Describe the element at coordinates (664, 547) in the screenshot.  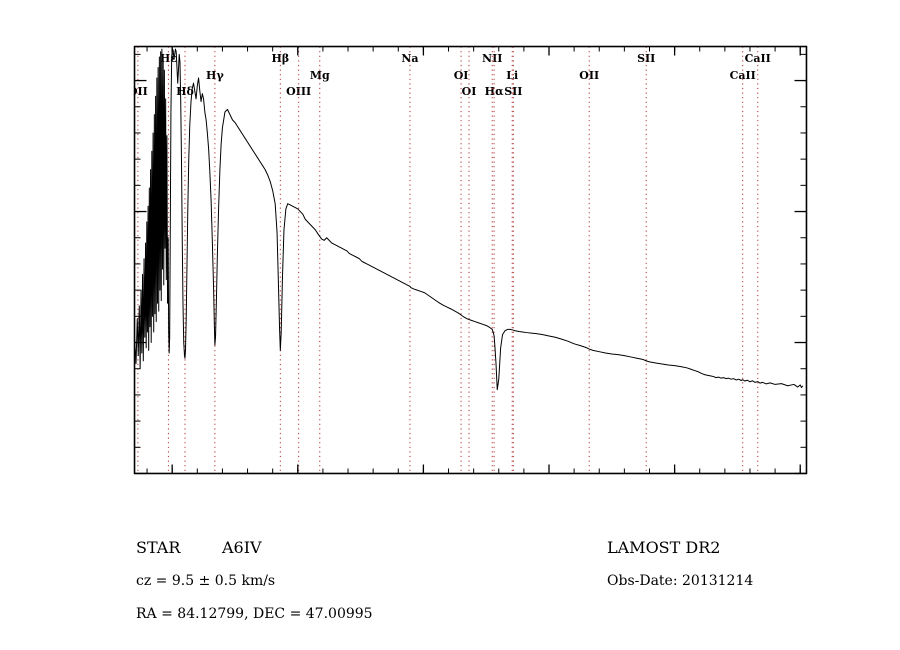
I see `meta-survey: LAMOST DR2` at that location.